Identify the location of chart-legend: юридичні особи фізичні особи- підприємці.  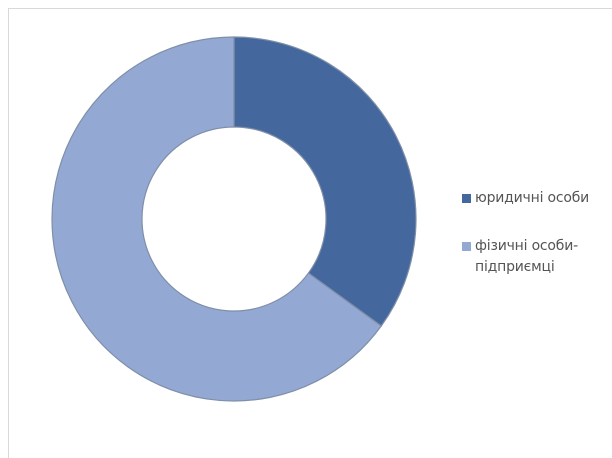
(537, 246).